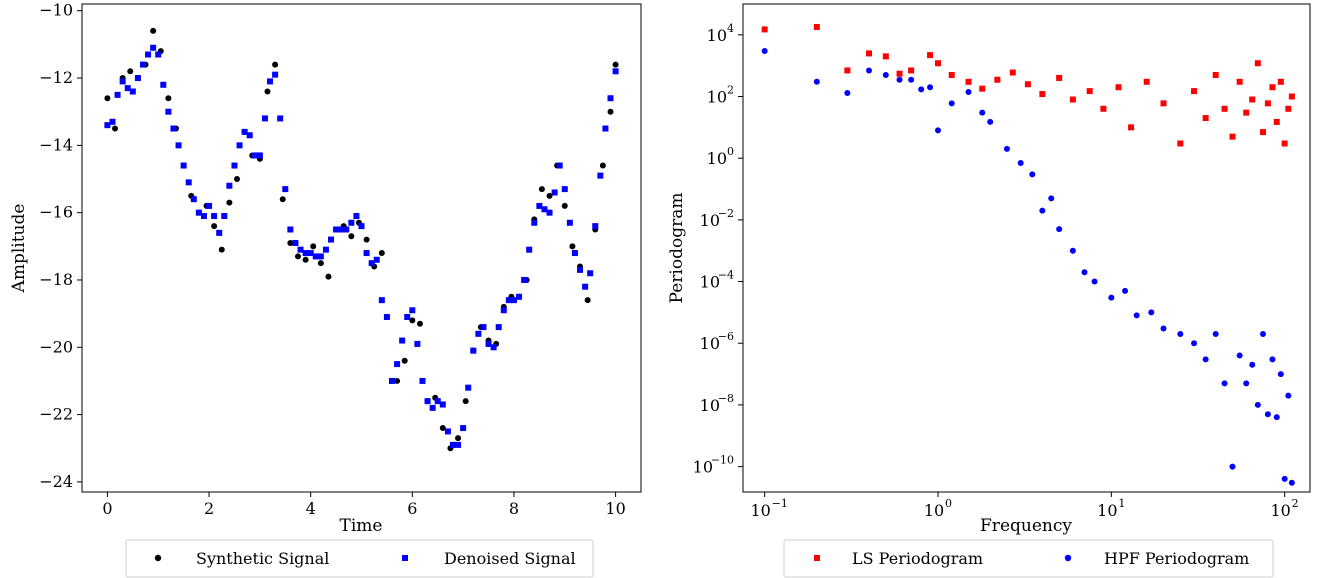 This screenshot has height=578, width=1317. Describe the element at coordinates (726, 398) in the screenshot. I see `y-tick-exponent: −8` at that location.